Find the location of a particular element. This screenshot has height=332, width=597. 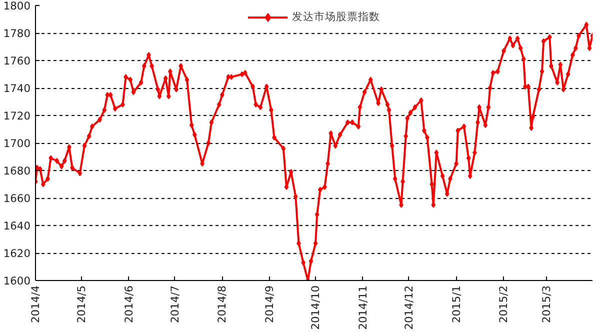

y-tick-label: 1660 is located at coordinates (17, 198).